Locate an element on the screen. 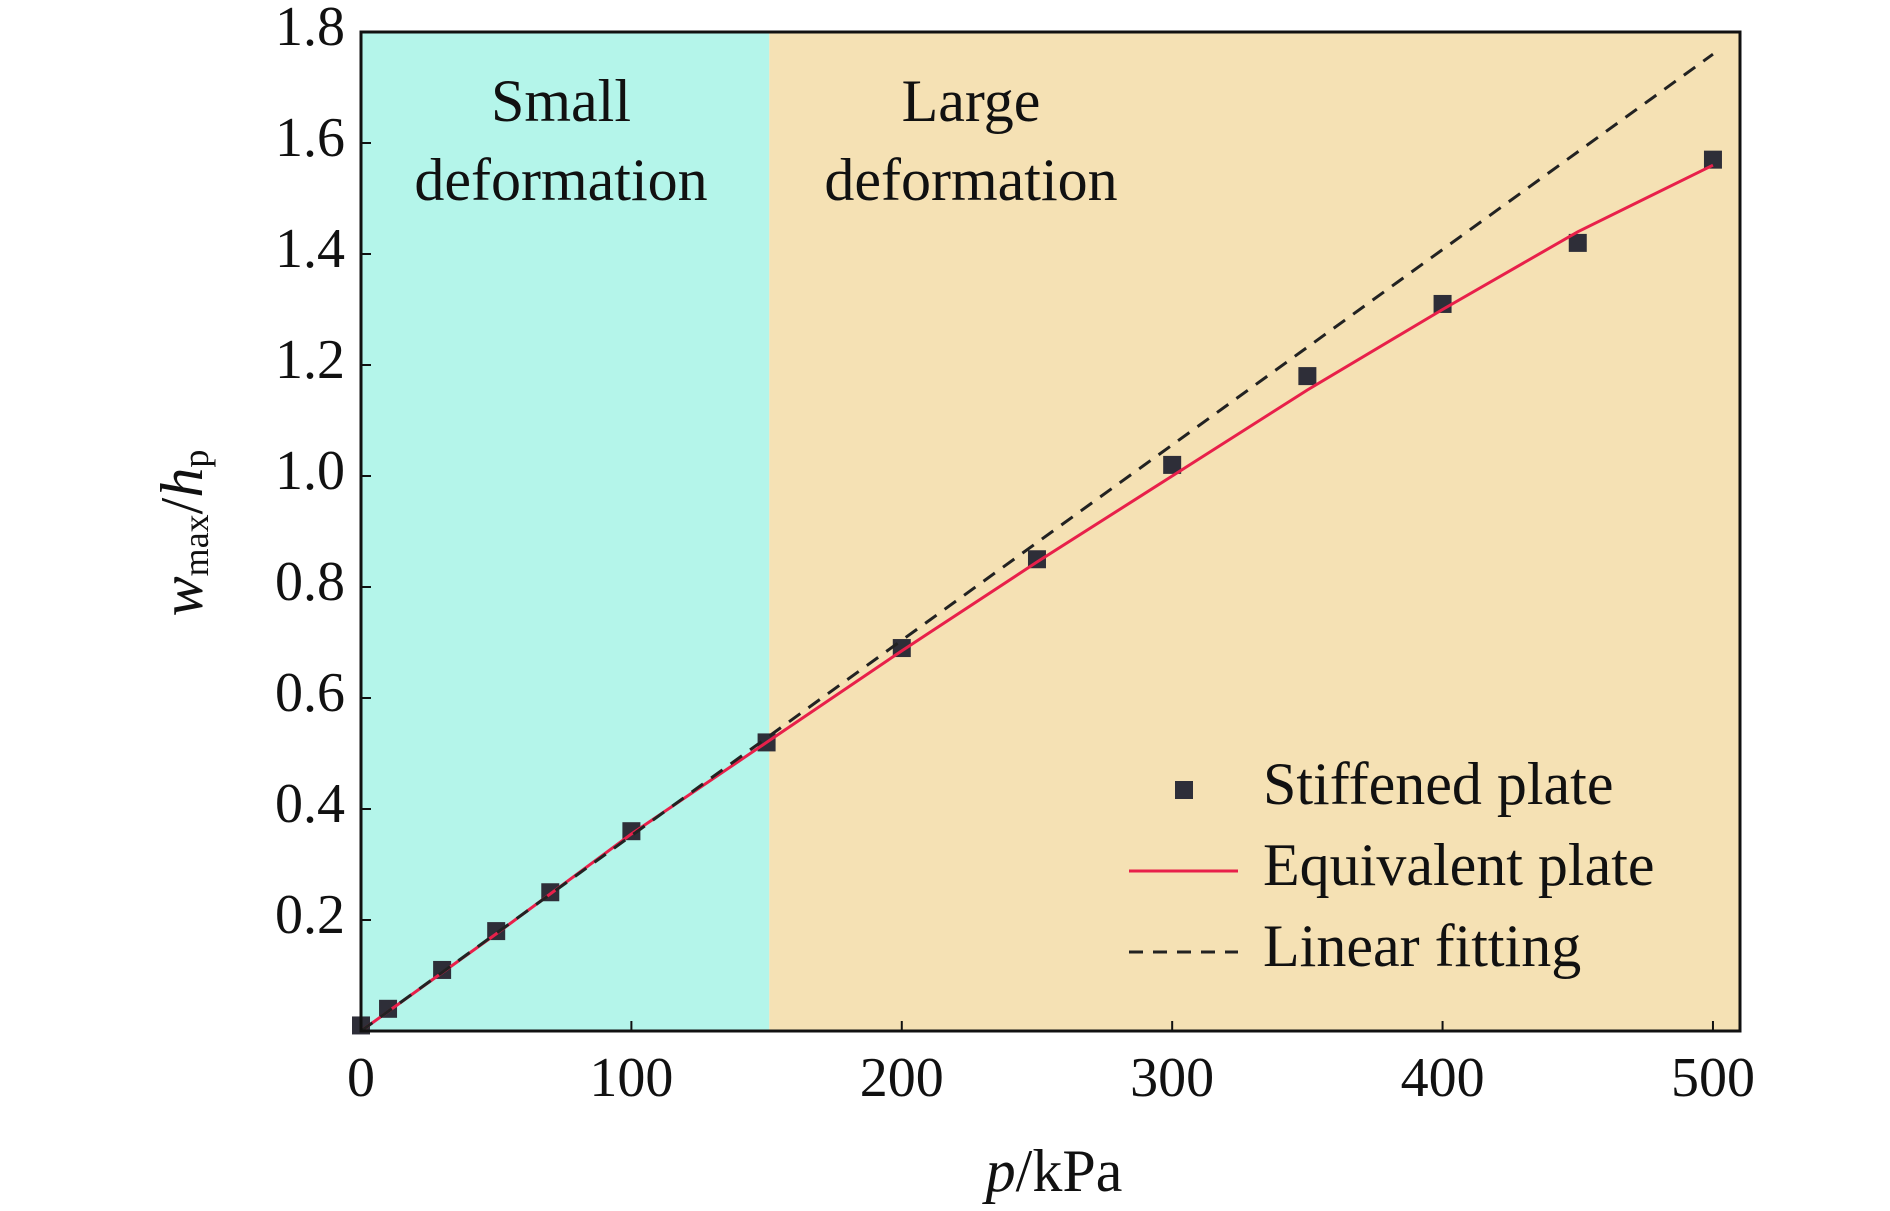  y-tick-label: 1.0 is located at coordinates (310, 471).